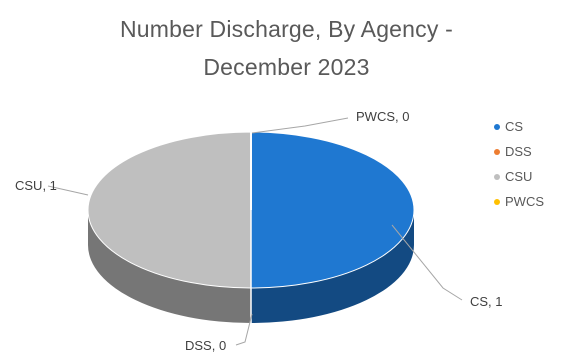 This screenshot has height=360, width=573. What do you see at coordinates (286, 29) in the screenshot?
I see `chart-title-line-1: Number Discharge, By Agency -` at bounding box center [286, 29].